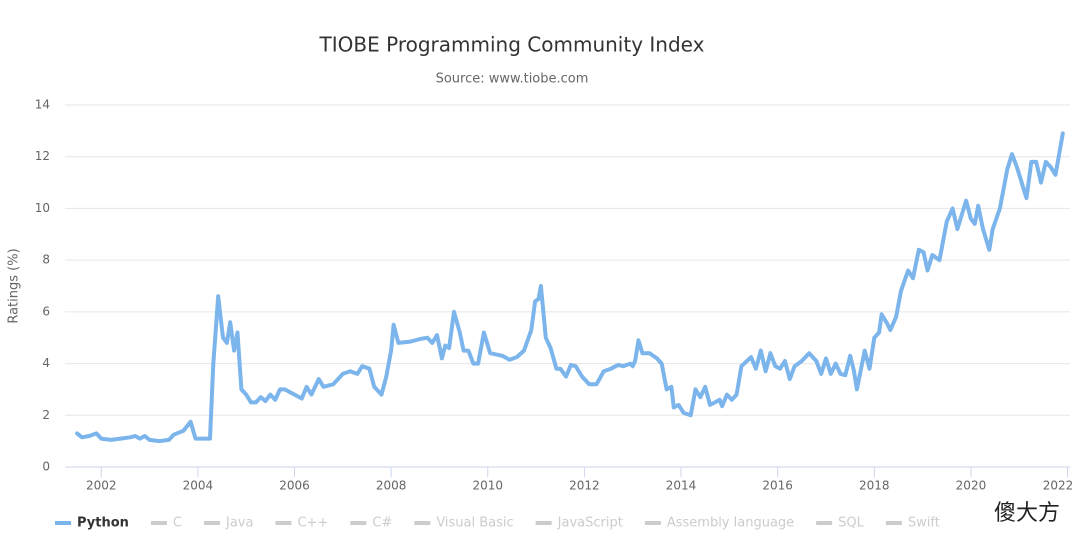 The image size is (1080, 555). I want to click on y-tick-label: 12, so click(42, 156).